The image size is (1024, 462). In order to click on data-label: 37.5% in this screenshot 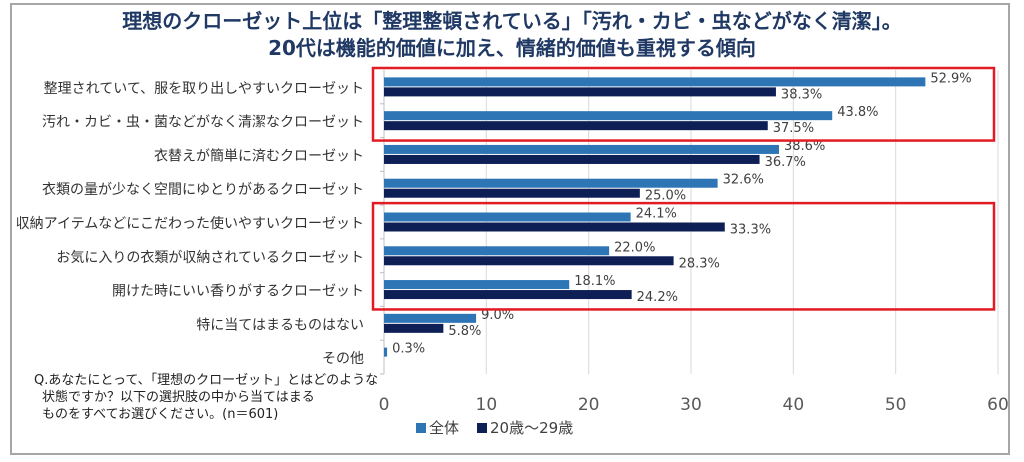, I will do `click(793, 128)`.